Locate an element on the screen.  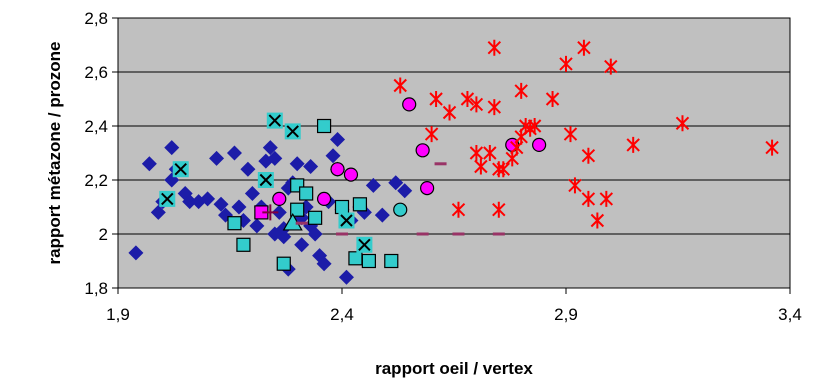
x-axis-label: rapport oeil / vertex is located at coordinates (454, 368).